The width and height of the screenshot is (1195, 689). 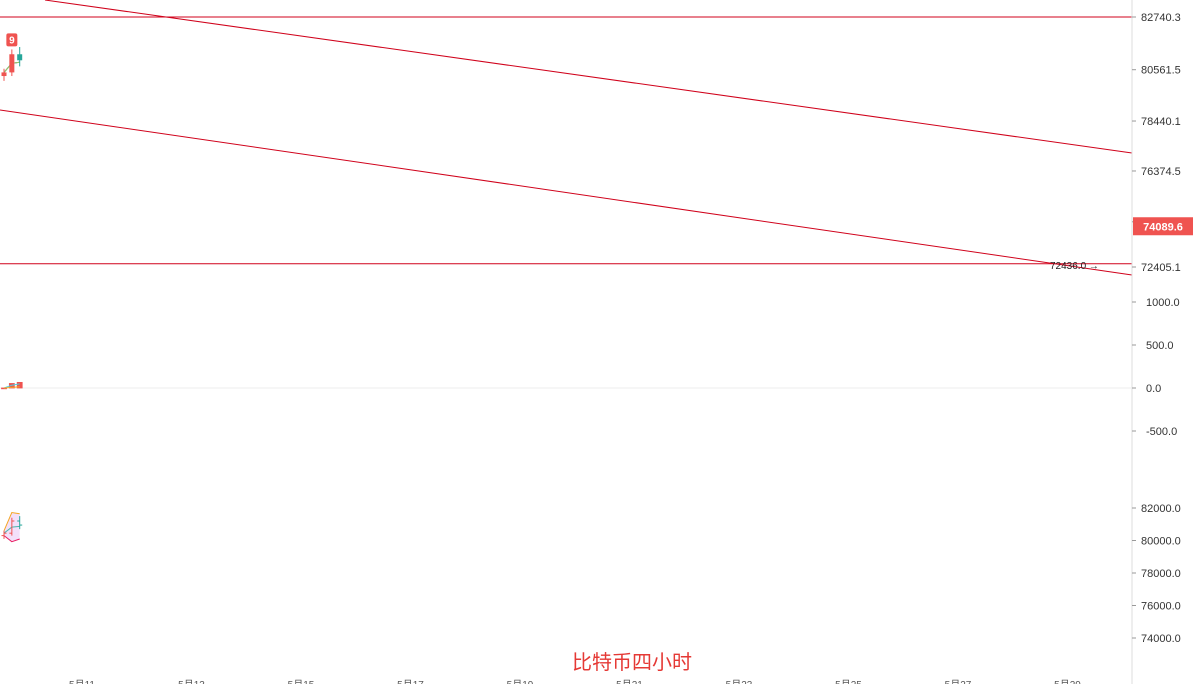 I want to click on bollinger-lower-line, so click(x=11, y=539).